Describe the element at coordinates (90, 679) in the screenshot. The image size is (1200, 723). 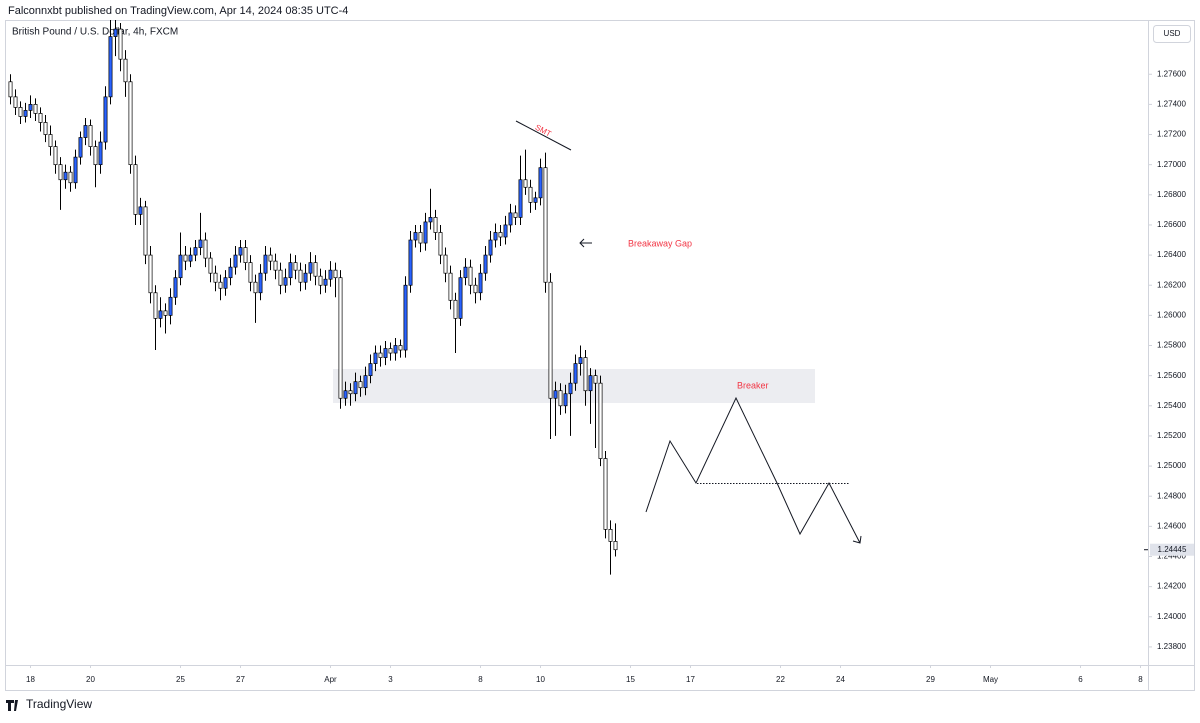
I see `x-tick-label: 20` at that location.